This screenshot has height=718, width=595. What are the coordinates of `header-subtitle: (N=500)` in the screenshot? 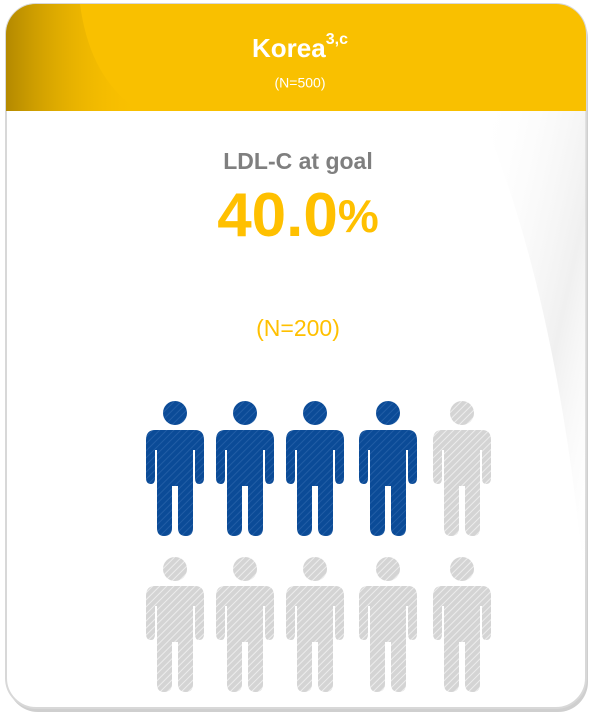 It's located at (300, 83).